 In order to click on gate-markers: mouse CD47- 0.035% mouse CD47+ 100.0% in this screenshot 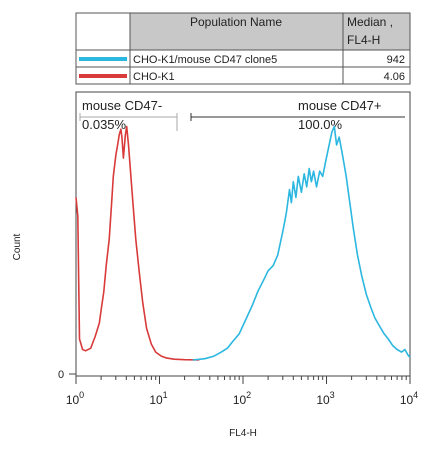, I will do `click(242, 115)`.